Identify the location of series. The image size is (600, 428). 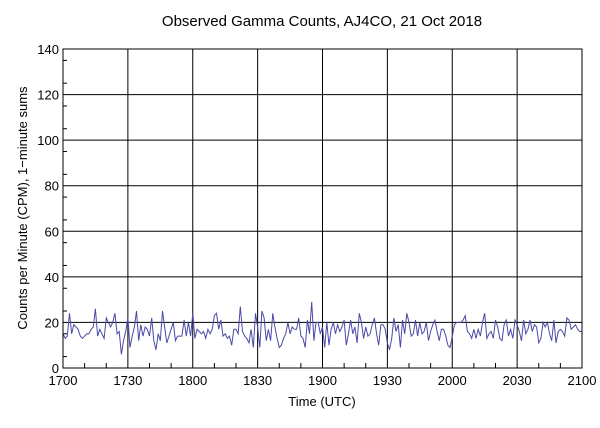
(322, 328).